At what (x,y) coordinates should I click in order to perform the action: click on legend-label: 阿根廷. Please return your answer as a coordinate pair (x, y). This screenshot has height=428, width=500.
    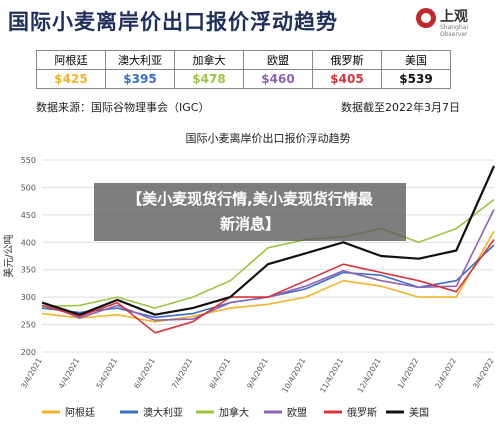
    Looking at the image, I should click on (80, 412).